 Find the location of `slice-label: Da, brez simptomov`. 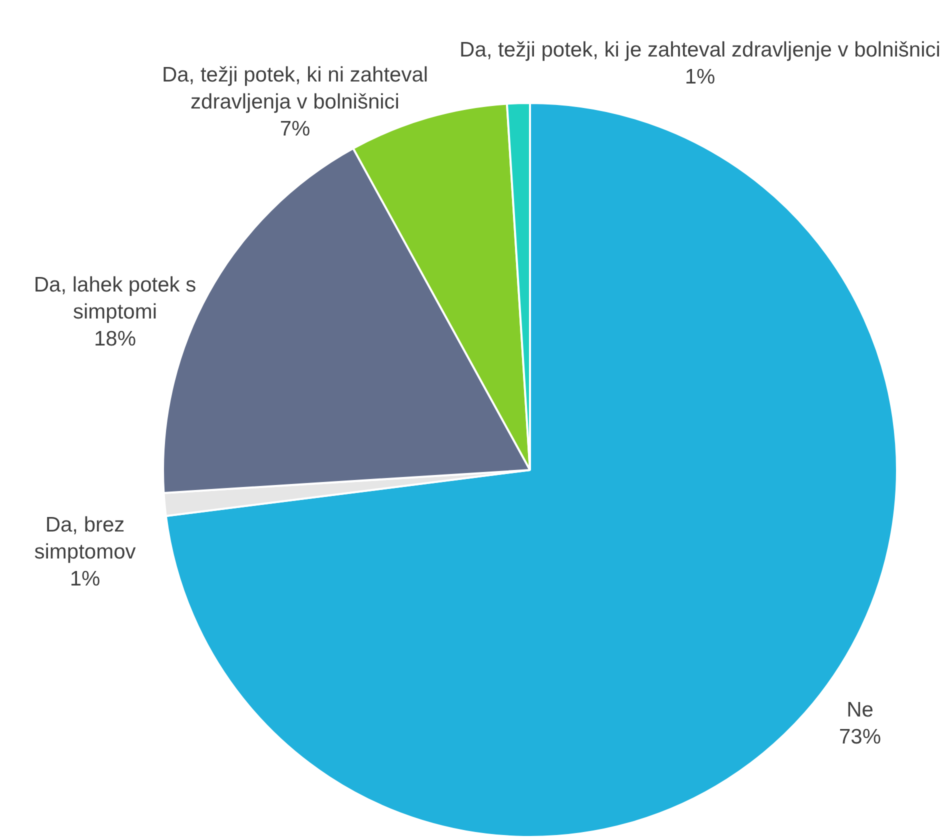

slice-label: Da, brez simptomov is located at coordinates (85, 538).